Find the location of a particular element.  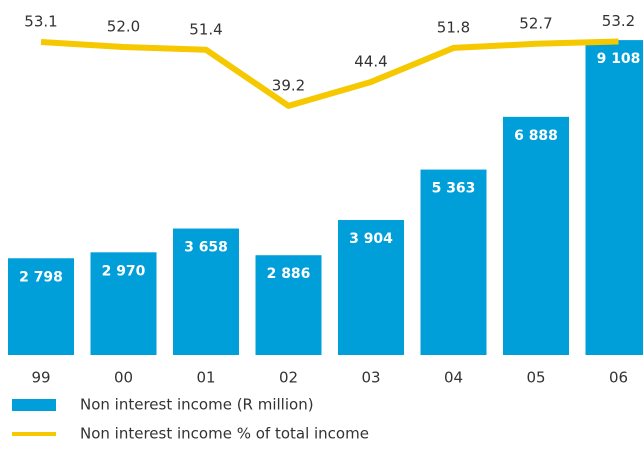

line-value-label: 52.0 is located at coordinates (123, 27).